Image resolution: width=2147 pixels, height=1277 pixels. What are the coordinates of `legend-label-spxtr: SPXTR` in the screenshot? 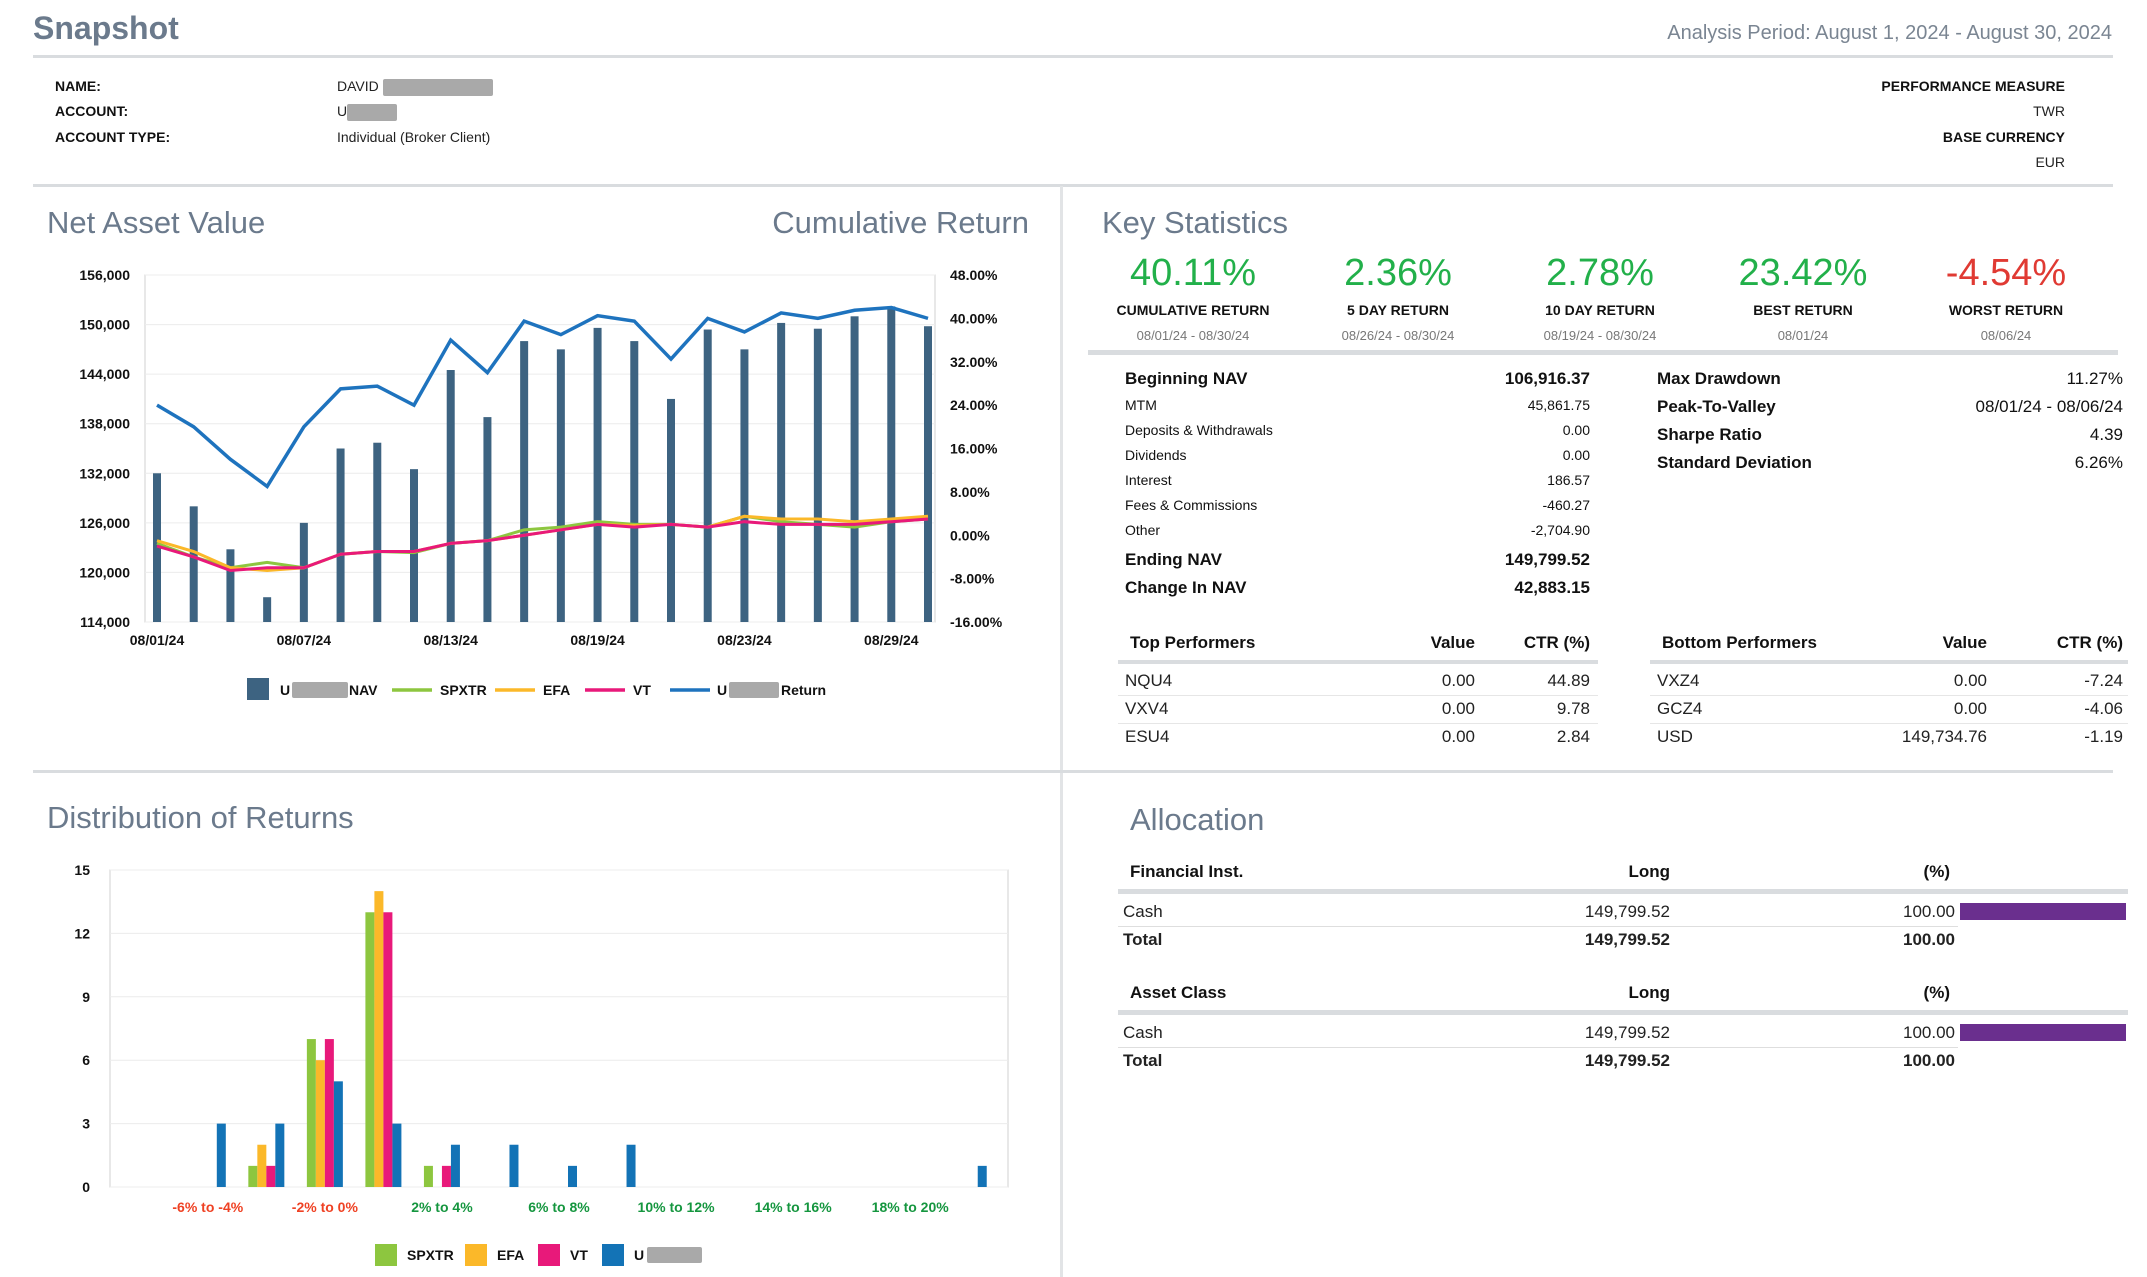 It's located at (463, 690).